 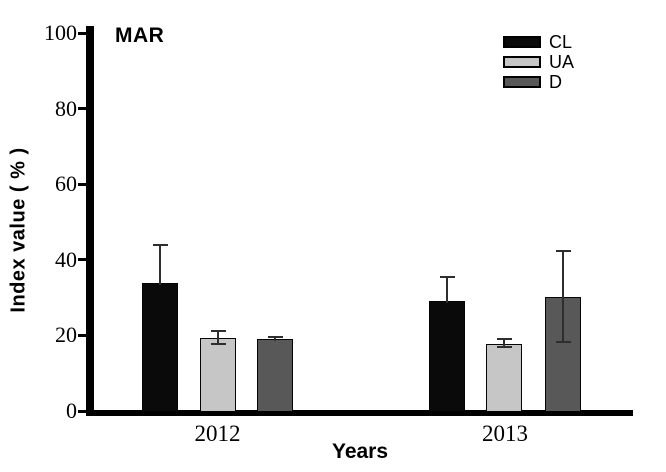 I want to click on y-axis-tick-label: 40, so click(x=66, y=259).